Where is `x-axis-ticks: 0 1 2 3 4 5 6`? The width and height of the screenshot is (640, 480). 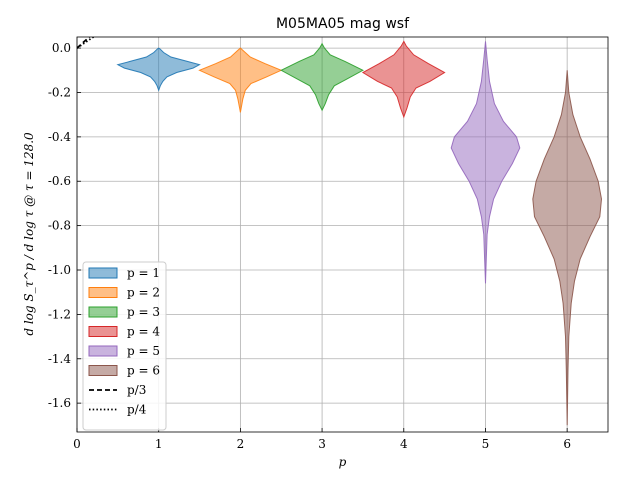 x-axis-ticks: 0 1 2 3 4 5 6 is located at coordinates (322, 439).